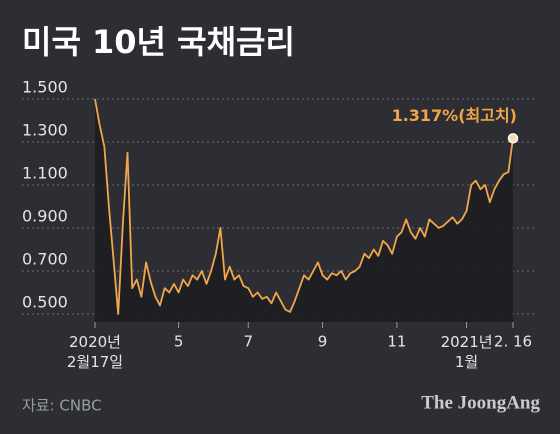 This screenshot has width=560, height=434. I want to click on x-tick-label: 5, so click(179, 342).